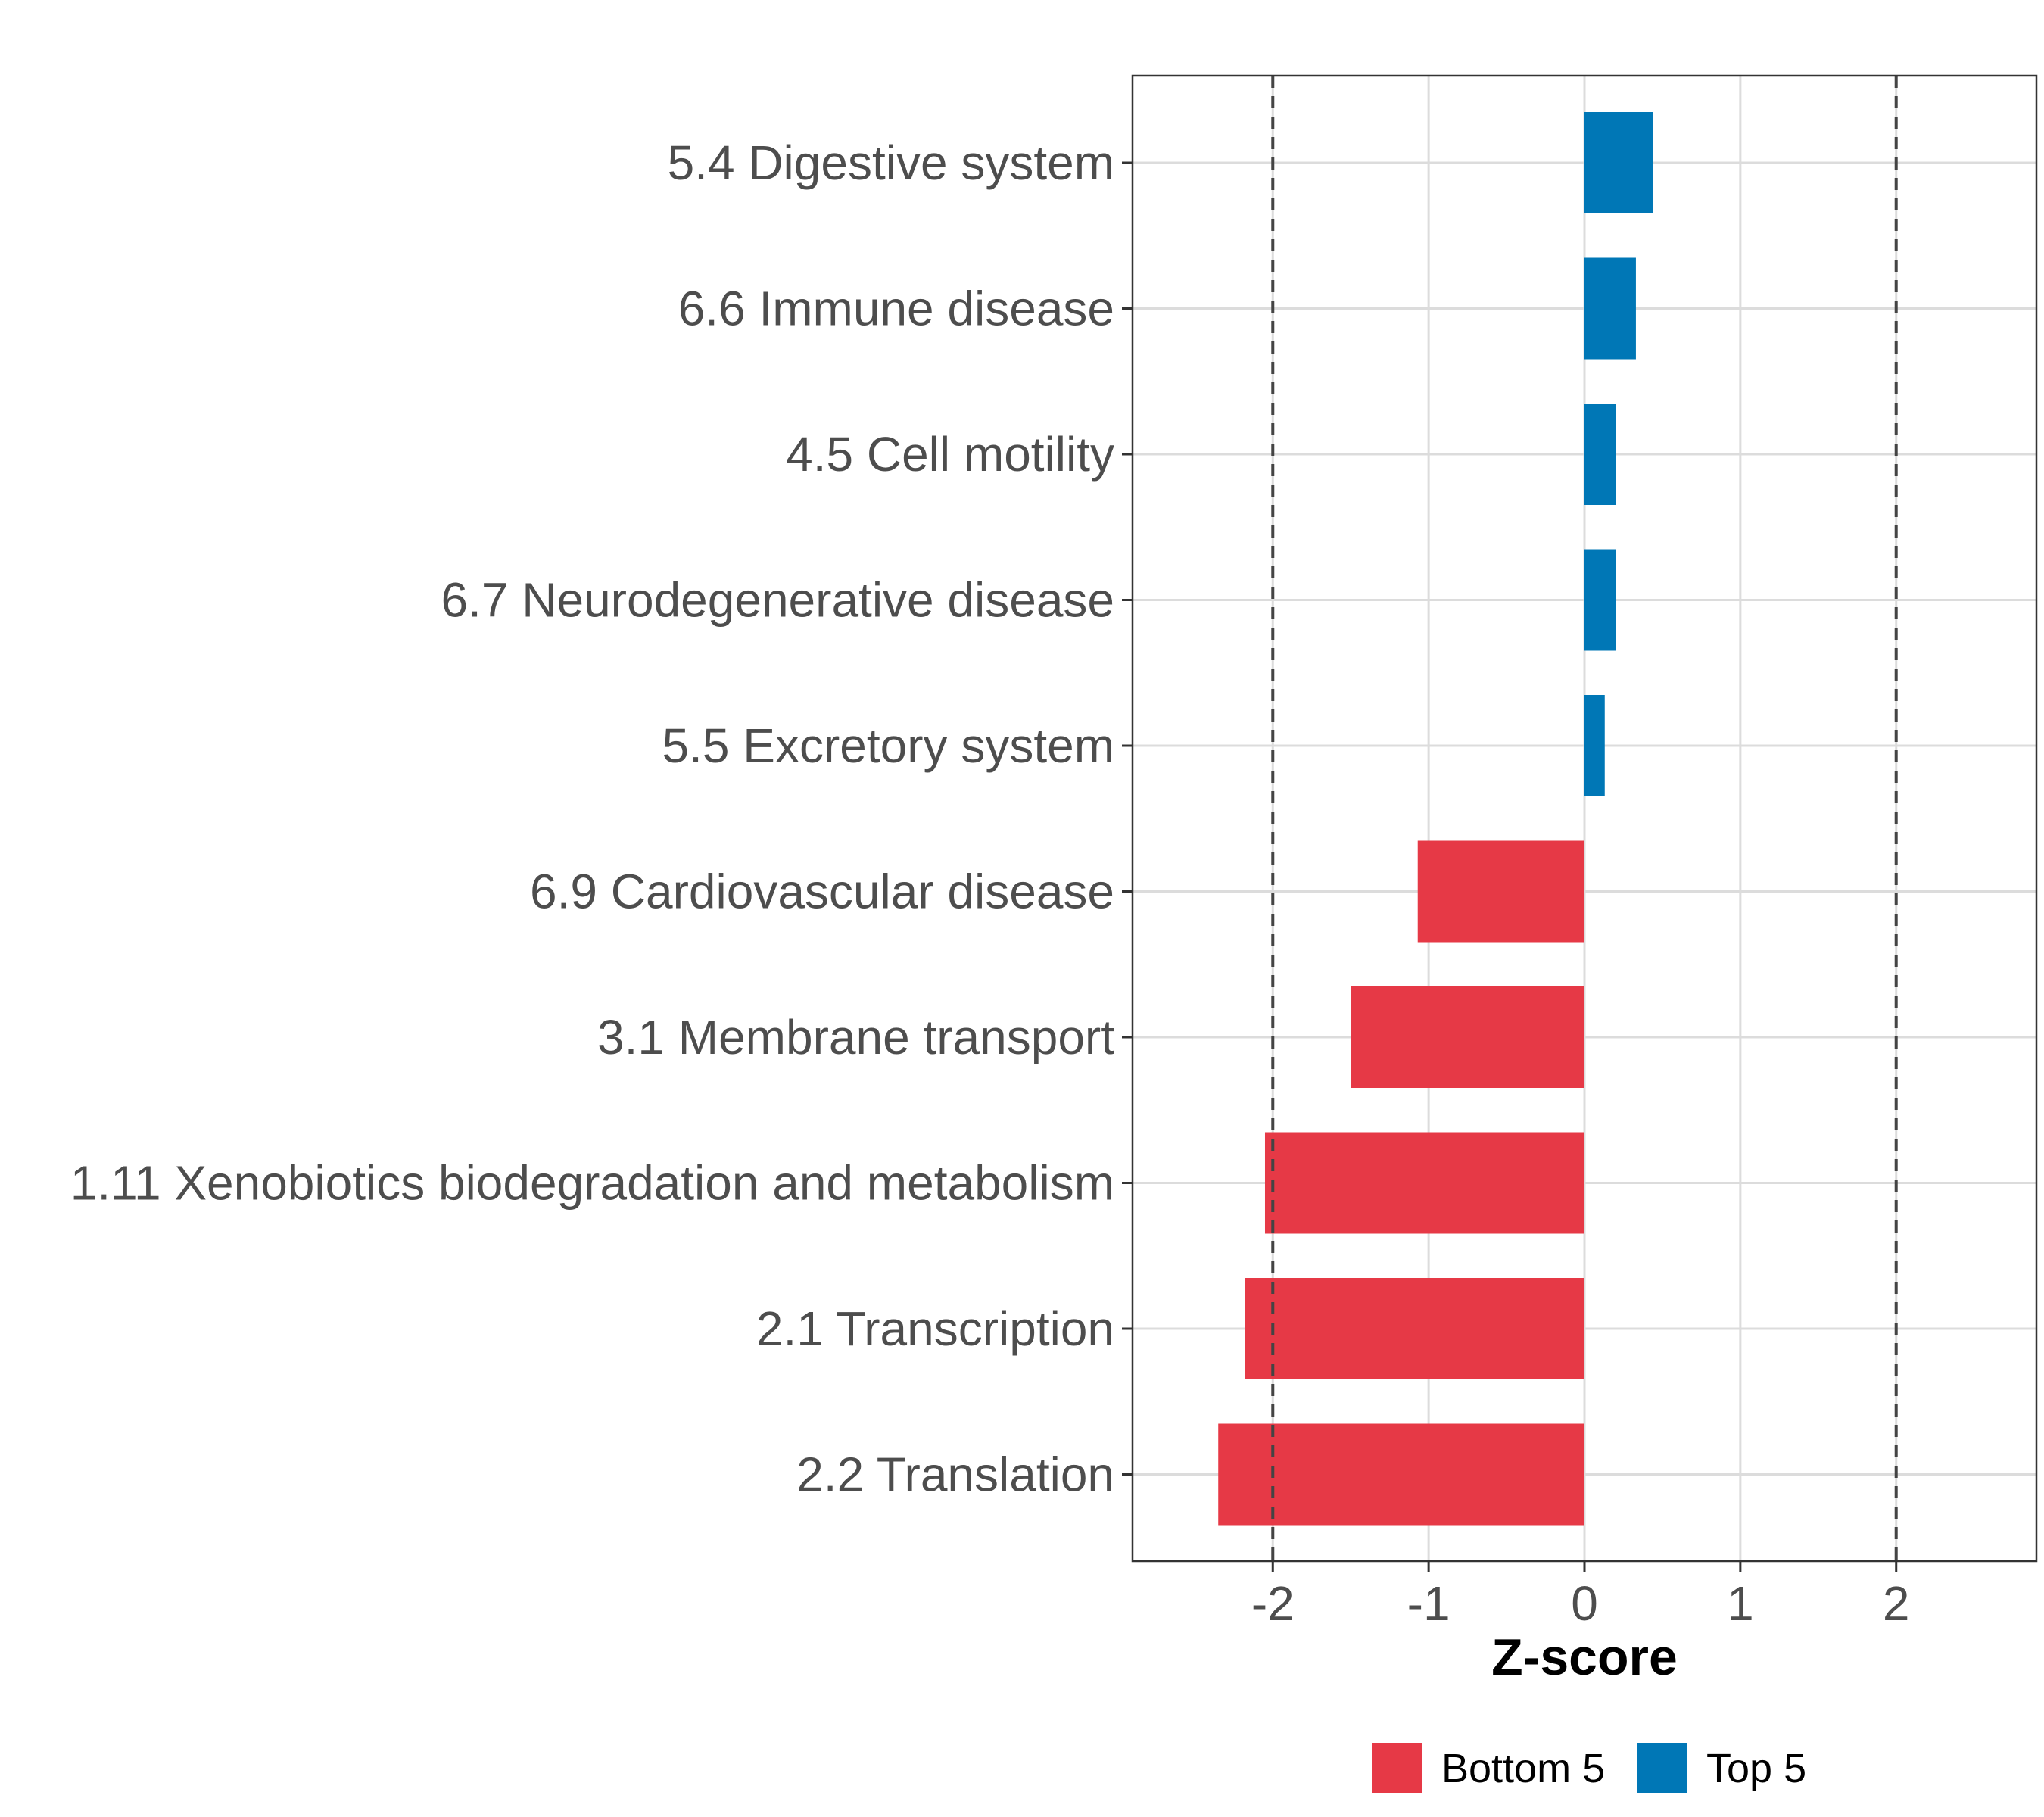 The image size is (2044, 1817). What do you see at coordinates (1584, 1657) in the screenshot?
I see `x-axis-title: Z-score` at bounding box center [1584, 1657].